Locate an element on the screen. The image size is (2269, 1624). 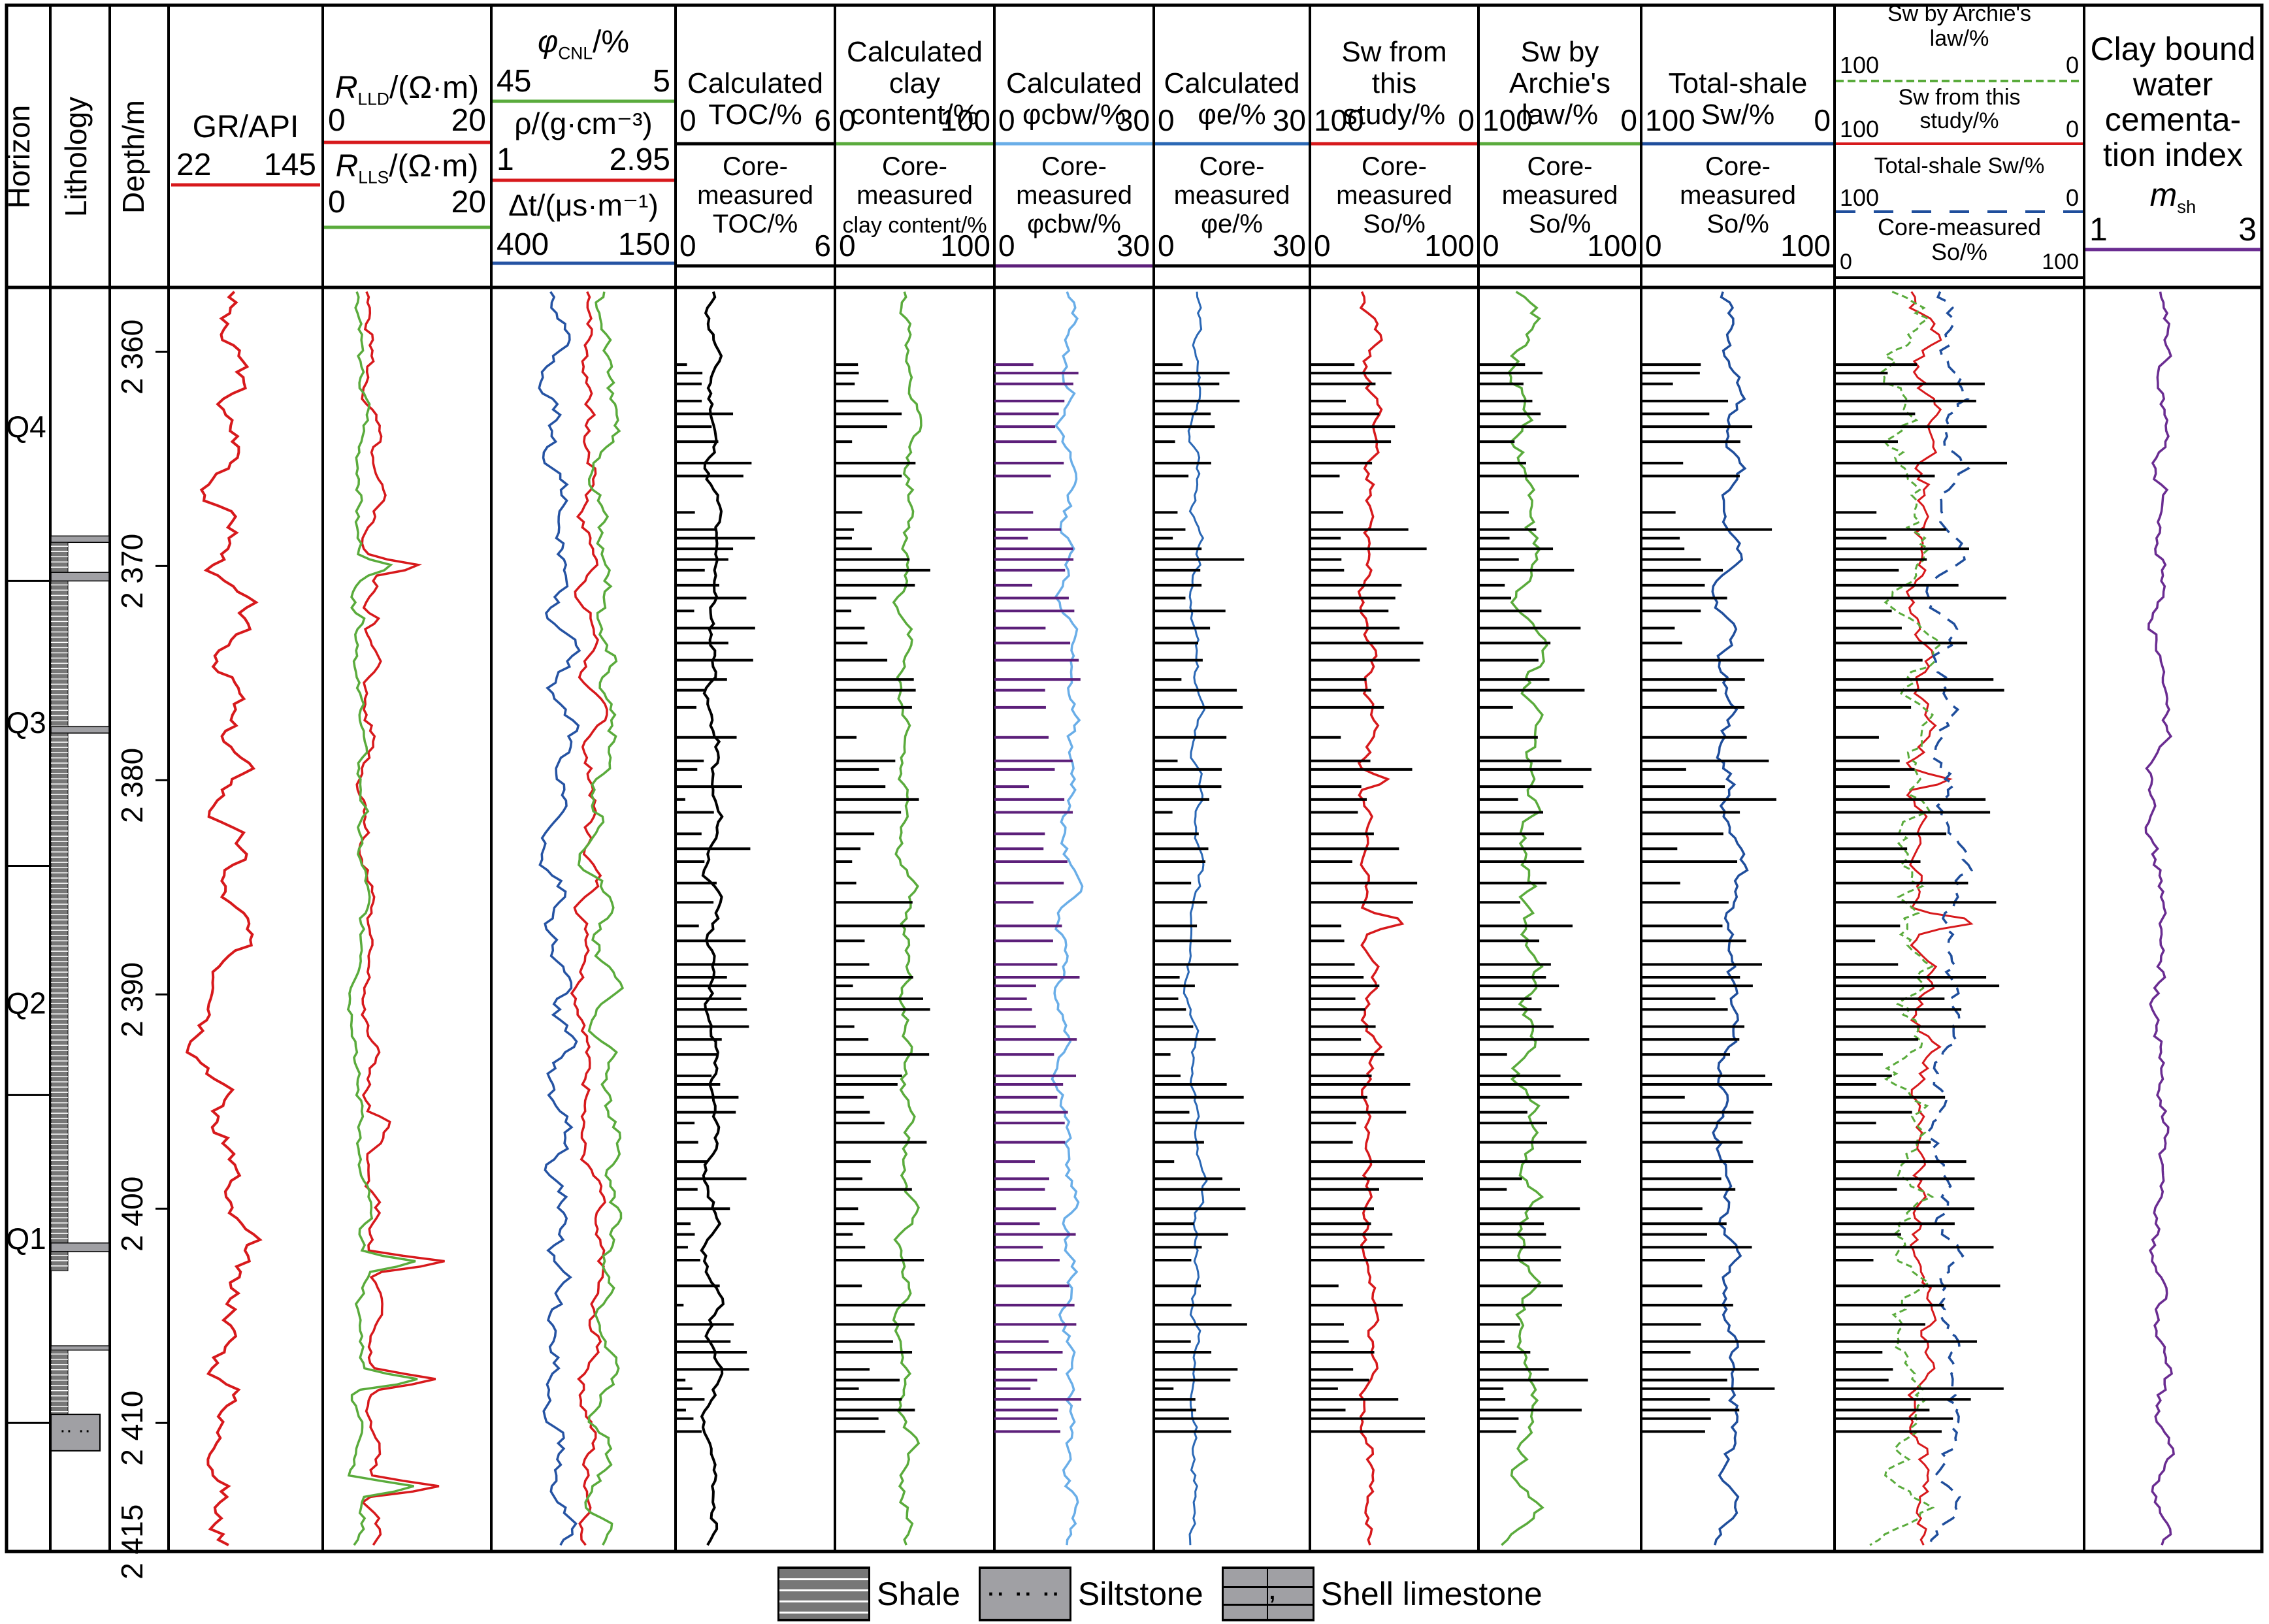
clay-calc-title: Calculated is located at coordinates (915, 52).